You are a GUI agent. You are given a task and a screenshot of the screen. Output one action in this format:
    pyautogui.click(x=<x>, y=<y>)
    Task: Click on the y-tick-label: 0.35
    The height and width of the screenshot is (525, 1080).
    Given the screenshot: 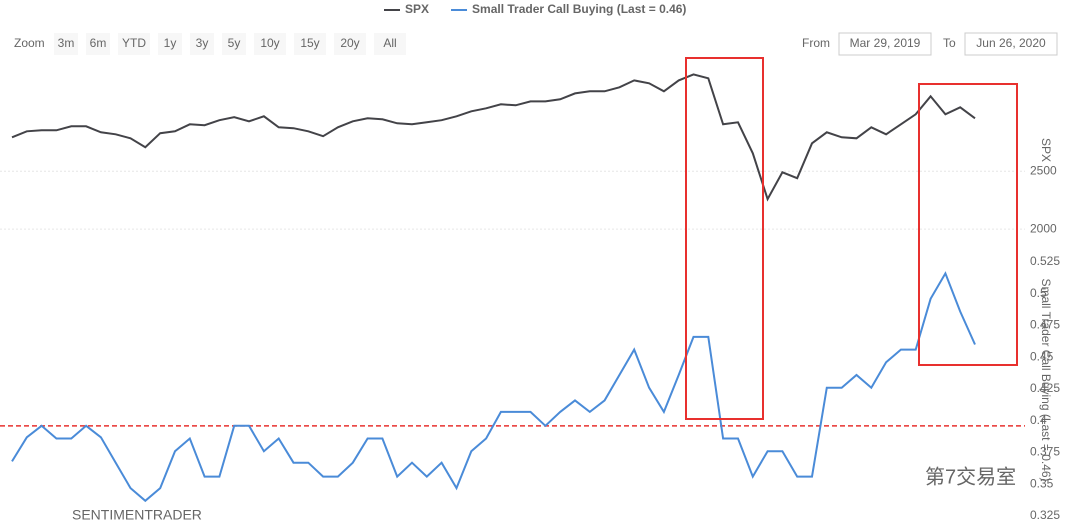 What is the action you would take?
    pyautogui.click(x=1042, y=483)
    